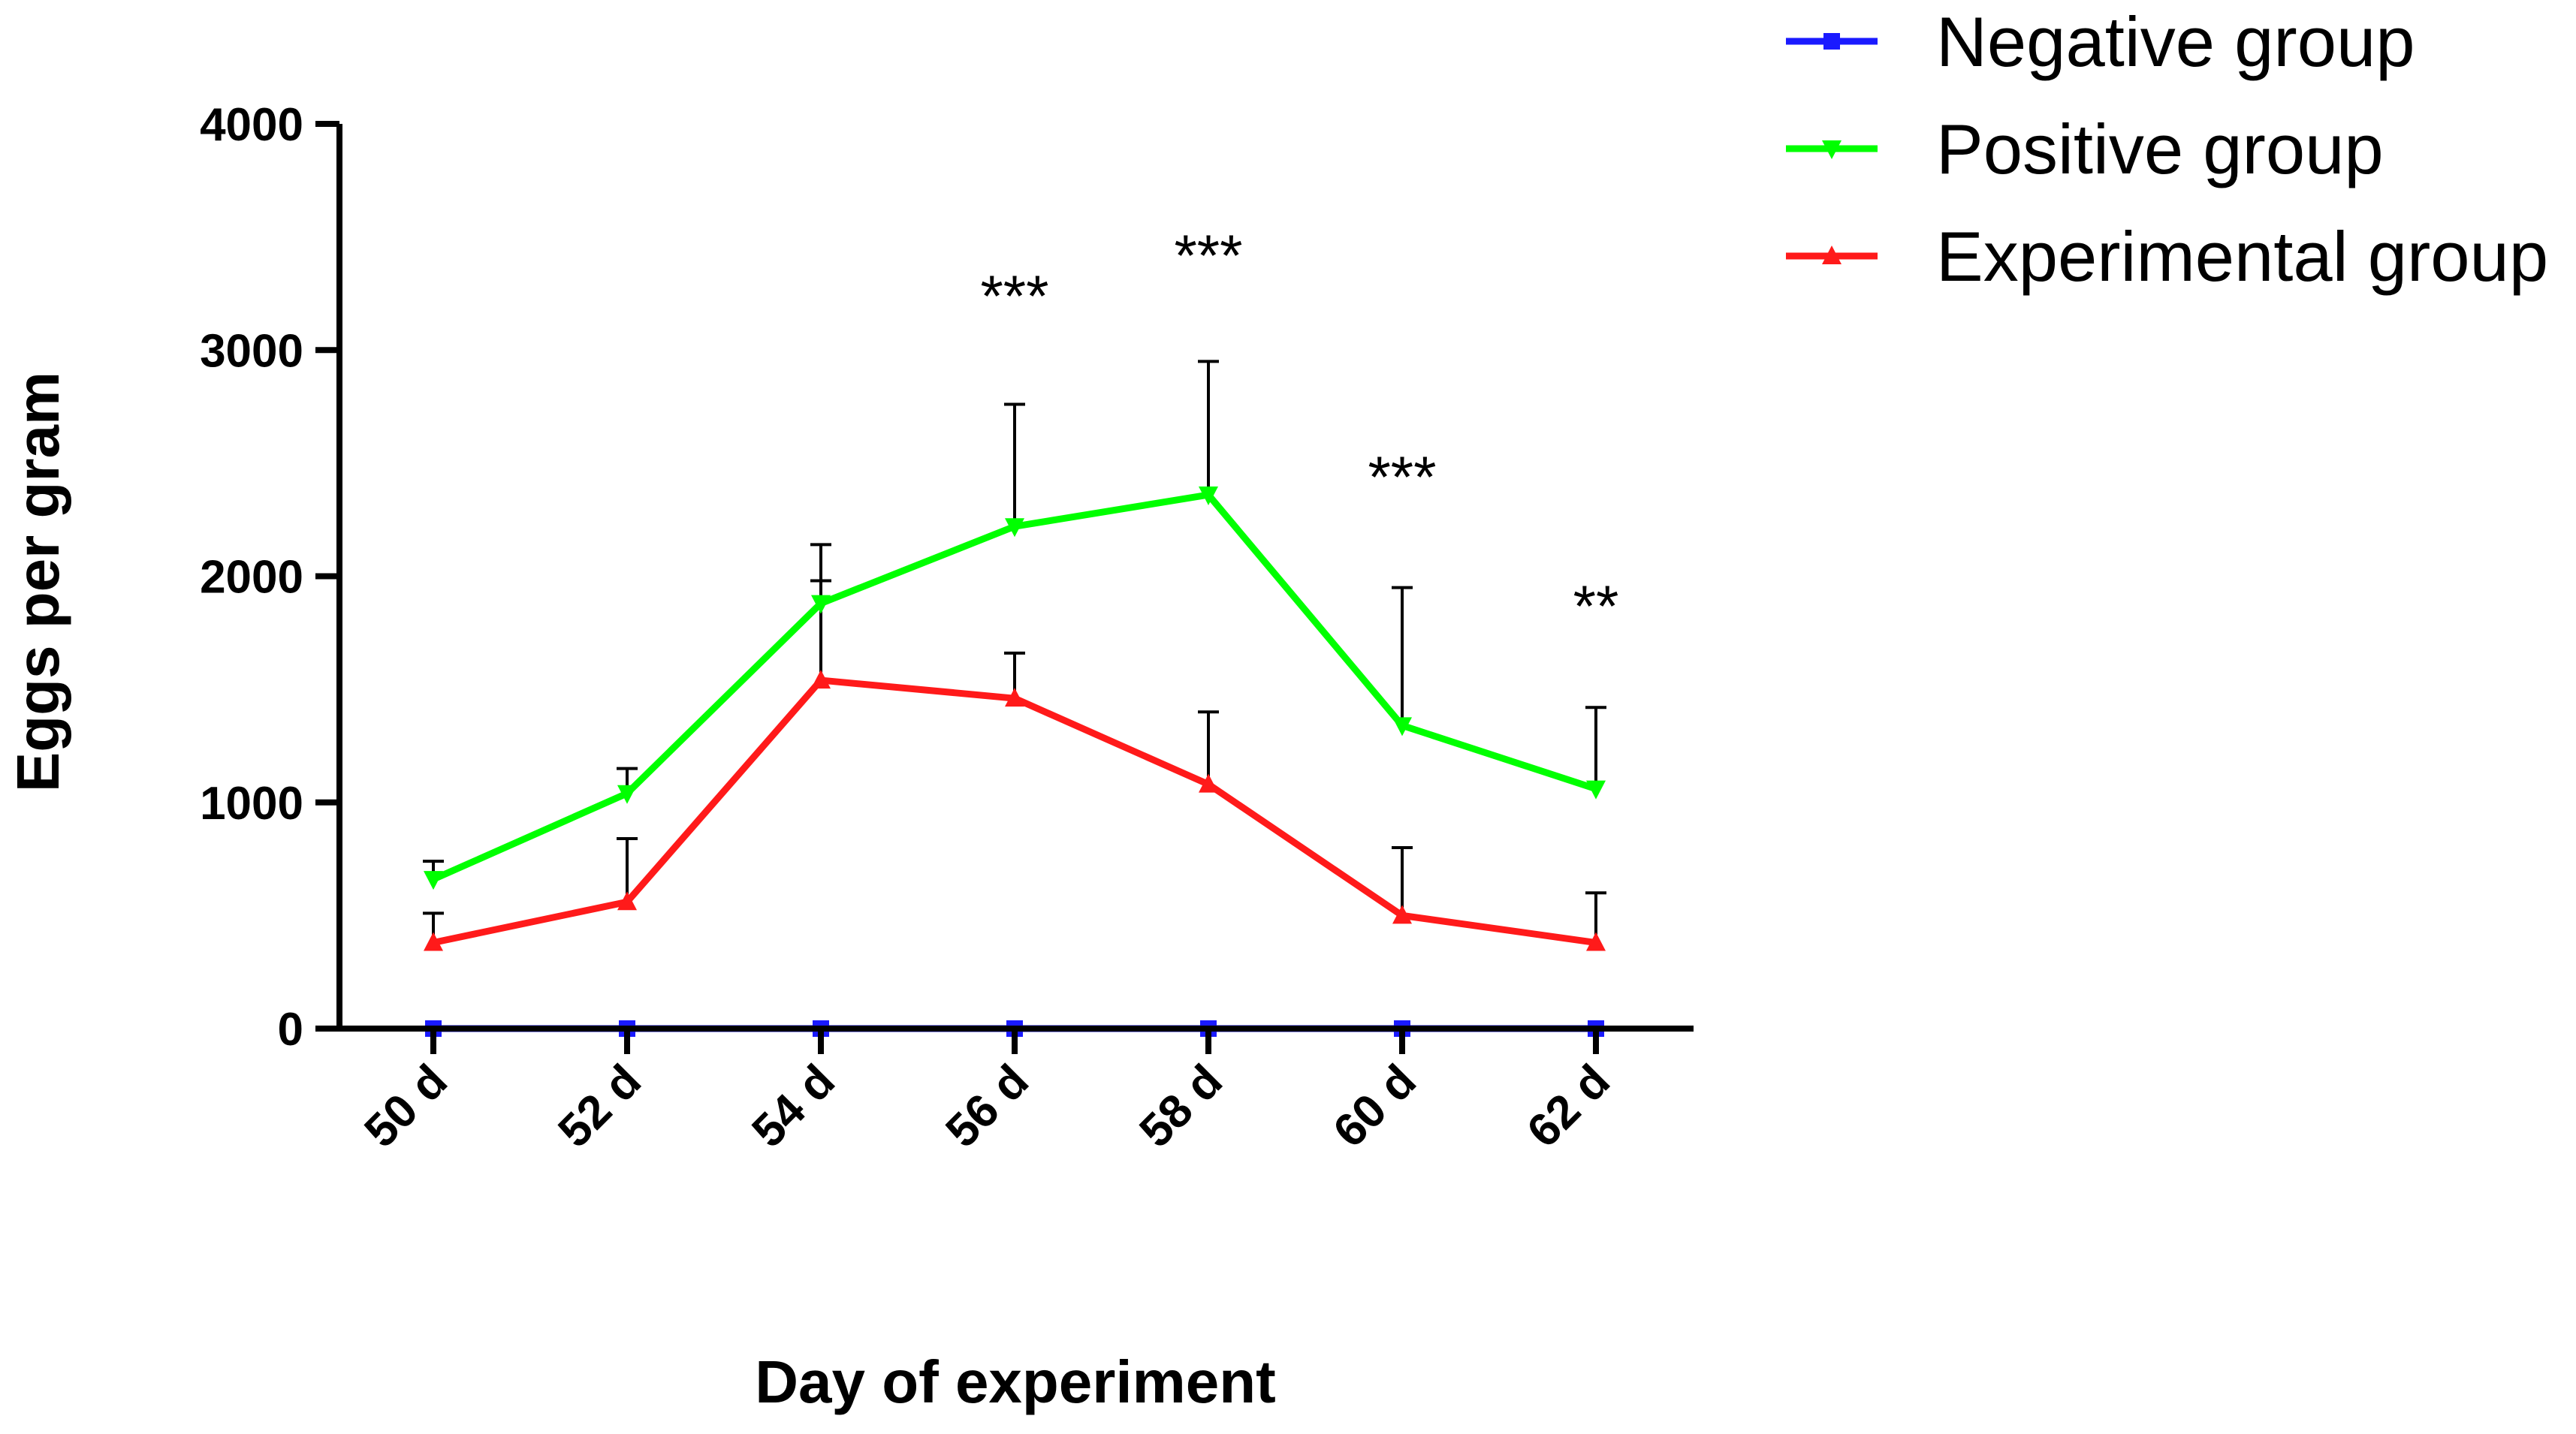  What do you see at coordinates (2242, 256) in the screenshot?
I see `legend-experimental-group-label: Experimental group` at bounding box center [2242, 256].